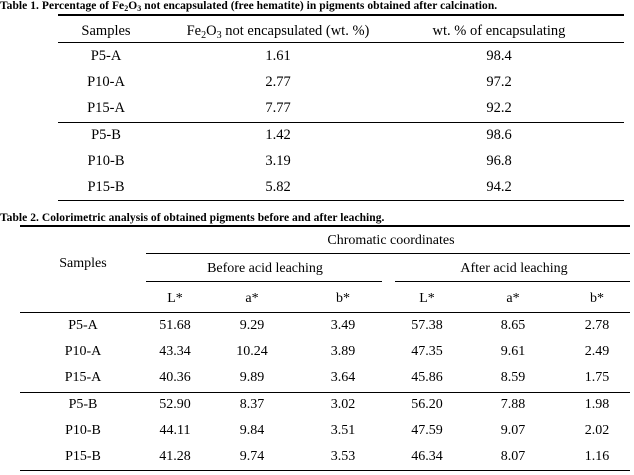  Describe the element at coordinates (343, 377) in the screenshot. I see `table2-cell-b-before: 3.64` at that location.